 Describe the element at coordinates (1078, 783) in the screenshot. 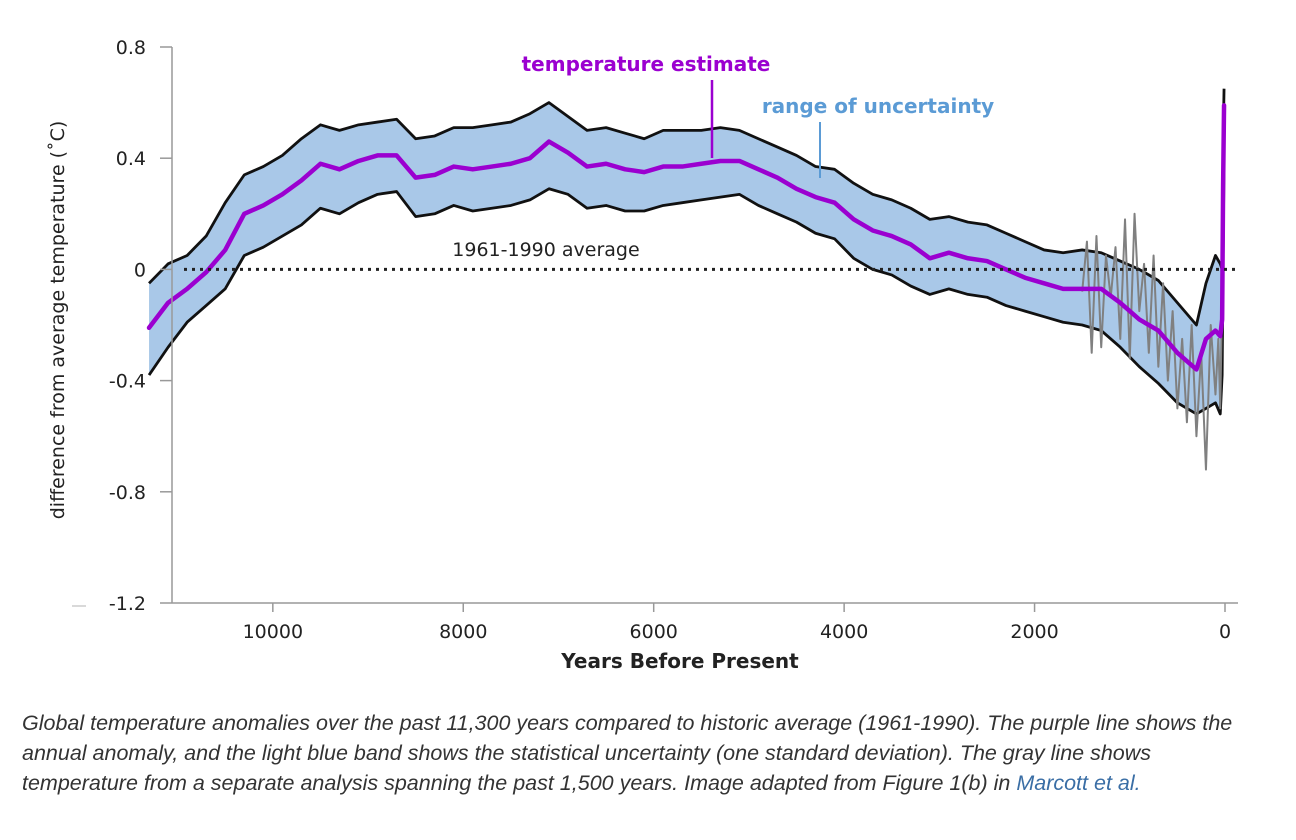

I see `caption-link-marcott: Marcott et al.` at that location.